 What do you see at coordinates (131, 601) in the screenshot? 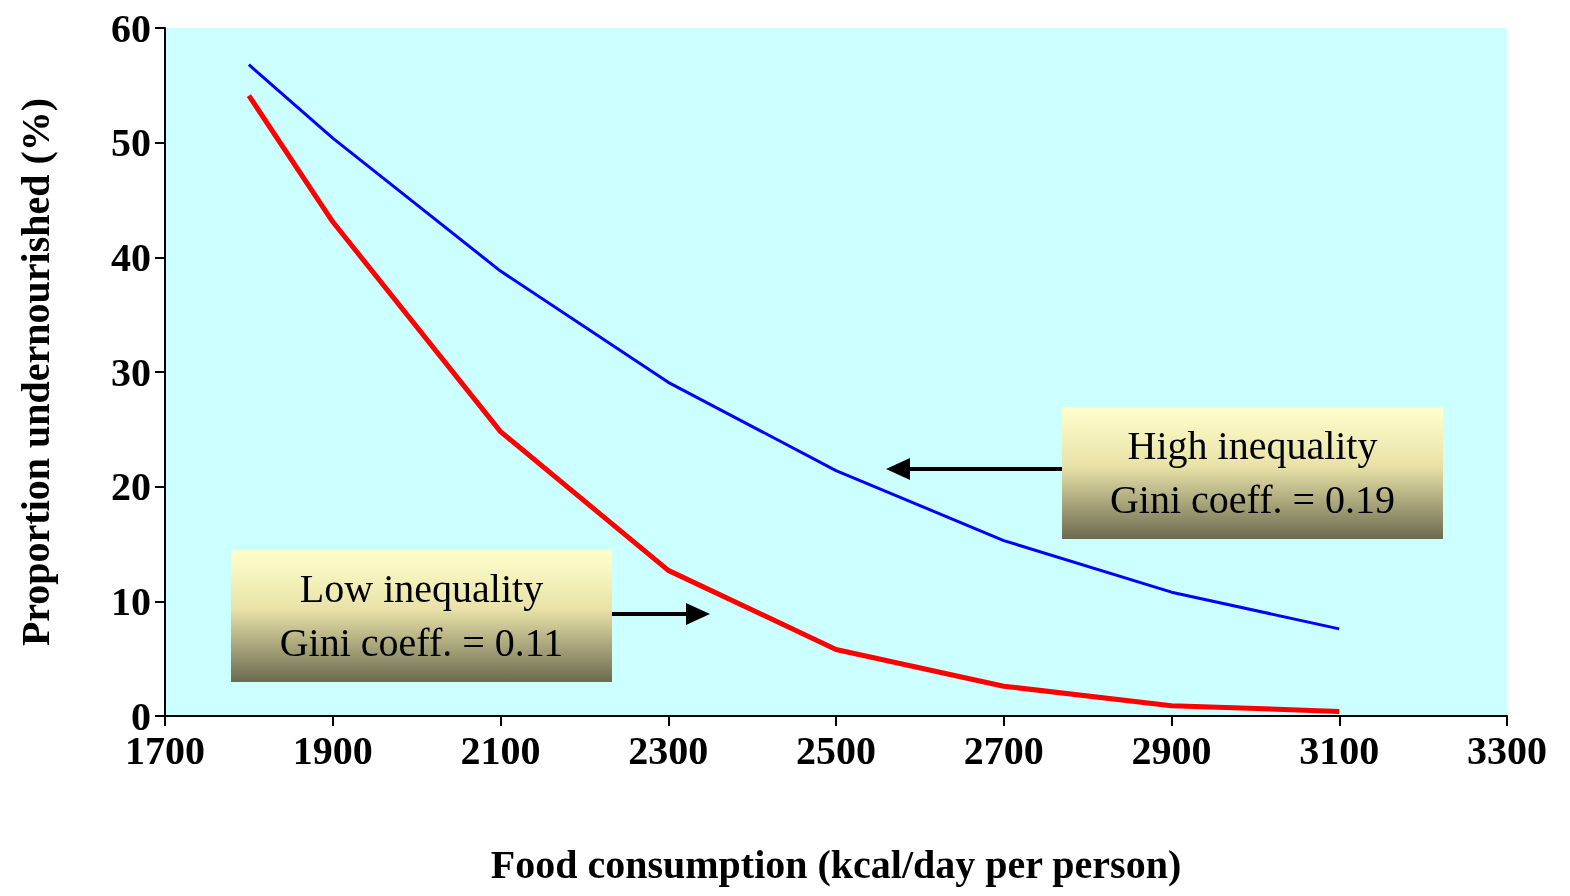
I see `y-tick-label: 10` at bounding box center [131, 601].